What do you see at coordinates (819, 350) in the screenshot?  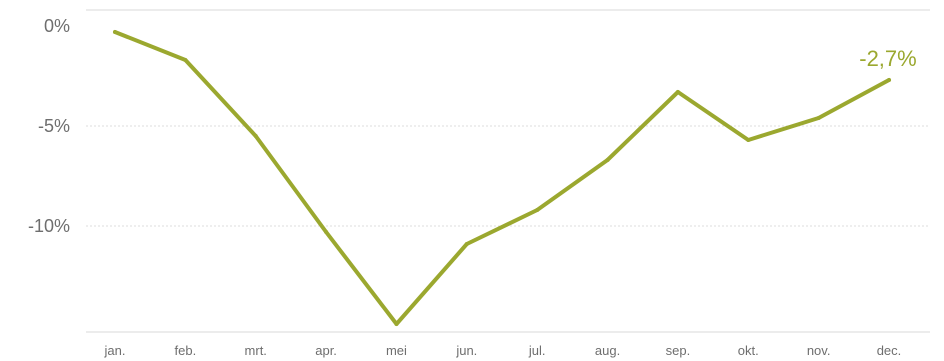 I see `x-tick-label: nov.` at bounding box center [819, 350].